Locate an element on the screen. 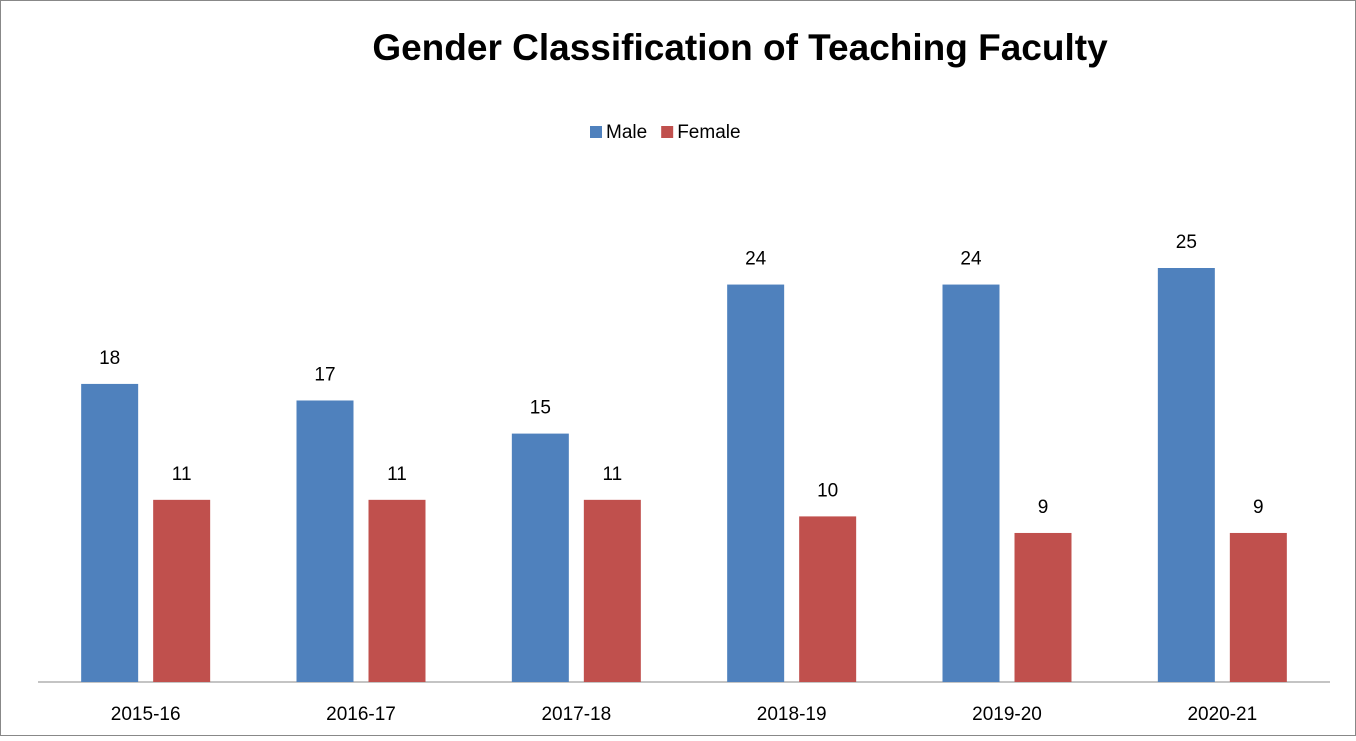  x-tick-label: 2020-21 is located at coordinates (1222, 714).